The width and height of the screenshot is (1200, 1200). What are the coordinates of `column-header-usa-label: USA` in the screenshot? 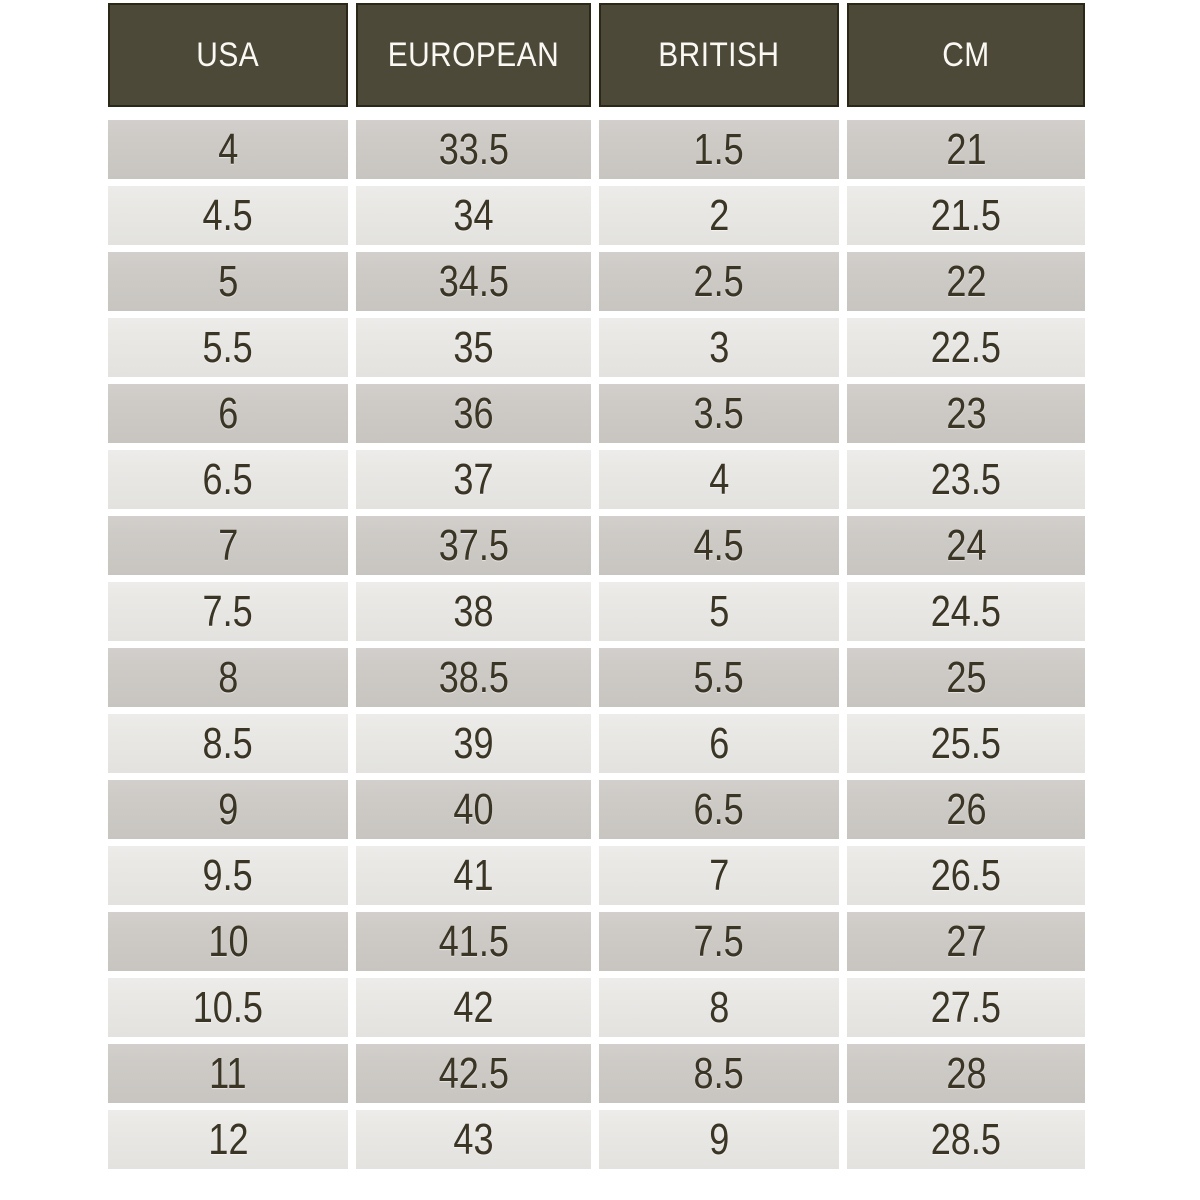 It's located at (228, 54).